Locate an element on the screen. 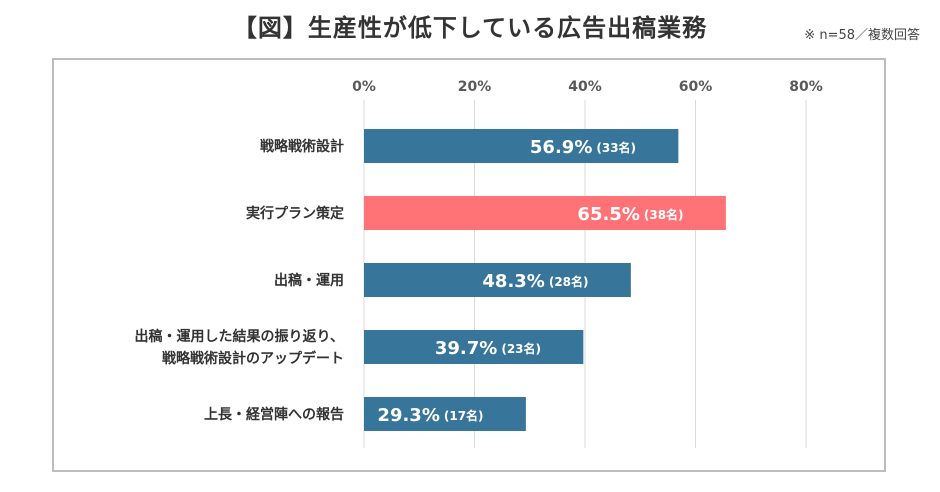 This screenshot has width=940, height=492. data-label: 39.7% is located at coordinates (466, 348).